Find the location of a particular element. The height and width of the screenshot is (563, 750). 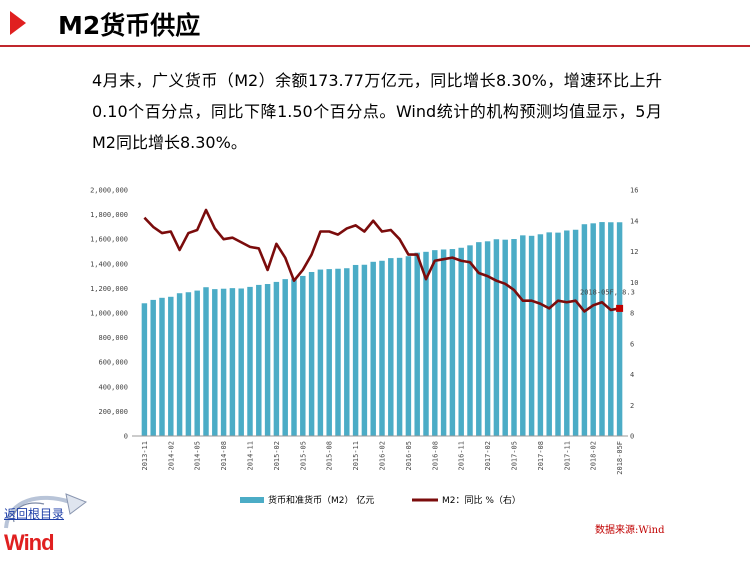

x-tick-label: 2017-05 is located at coordinates (515, 456).